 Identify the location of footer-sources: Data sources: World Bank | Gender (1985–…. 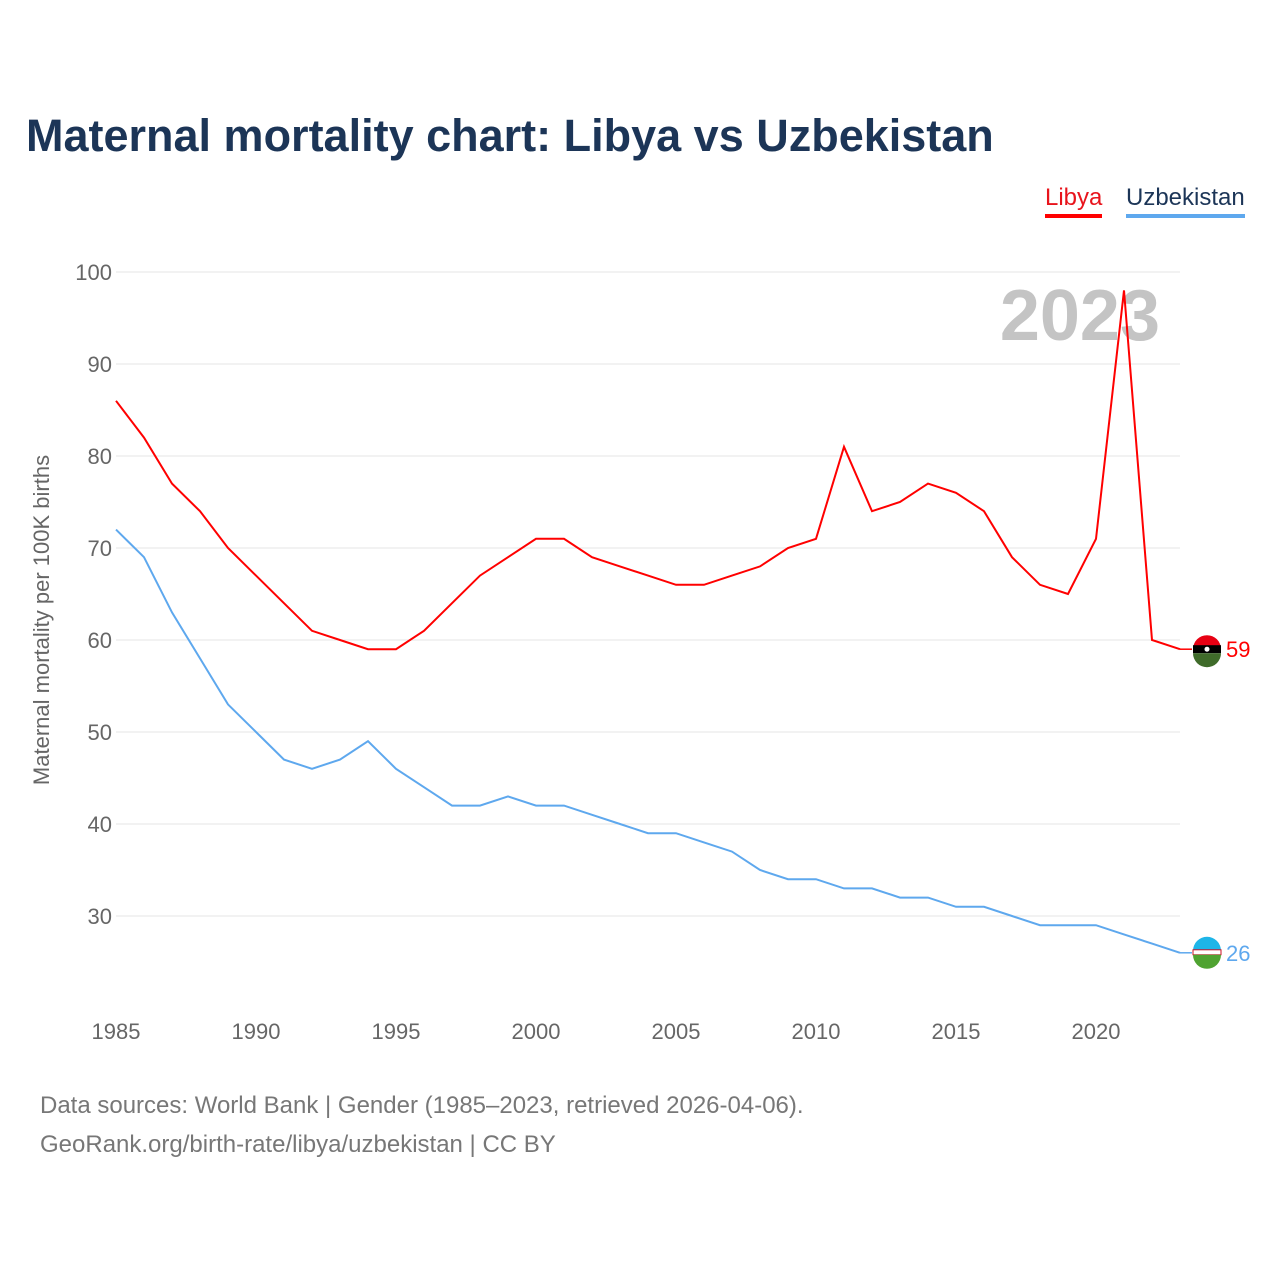
(422, 1105).